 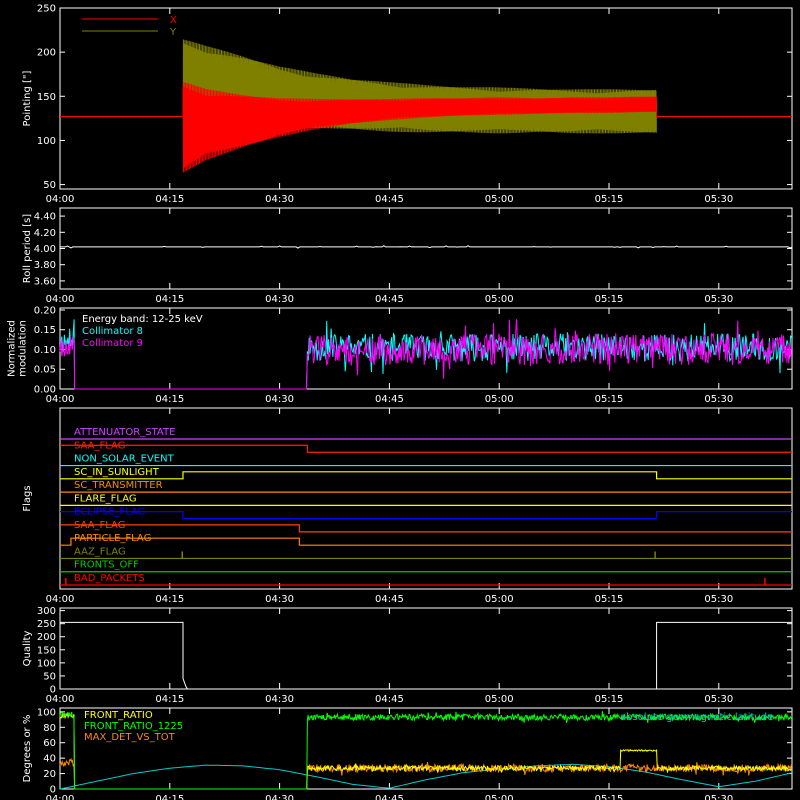 I want to click on y-axis-label: Roll period [s], so click(x=27, y=248).